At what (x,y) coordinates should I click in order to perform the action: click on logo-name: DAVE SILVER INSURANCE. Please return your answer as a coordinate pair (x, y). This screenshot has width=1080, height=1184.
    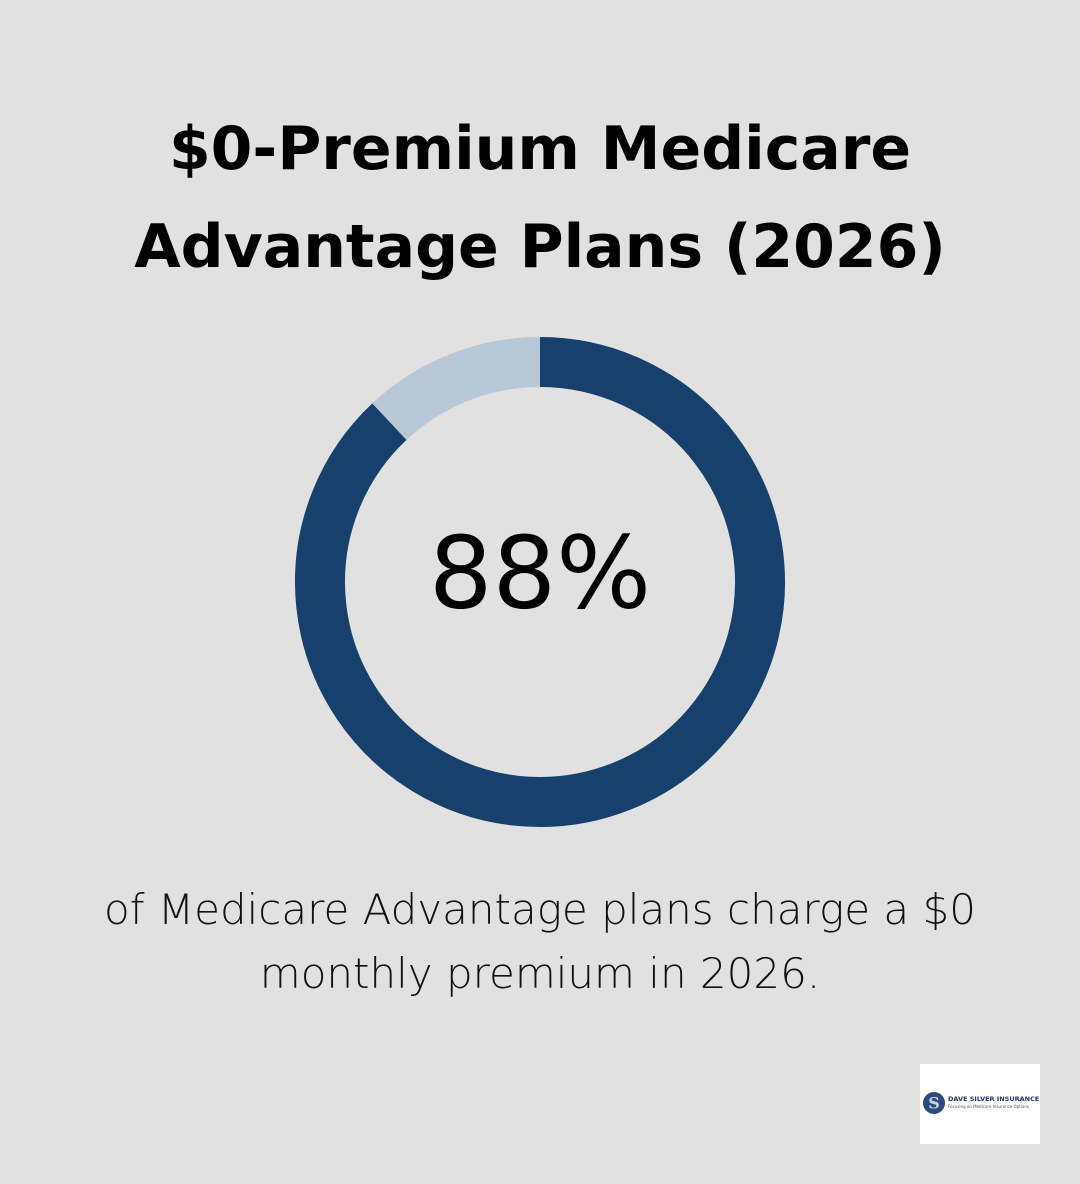
    Looking at the image, I should click on (994, 1099).